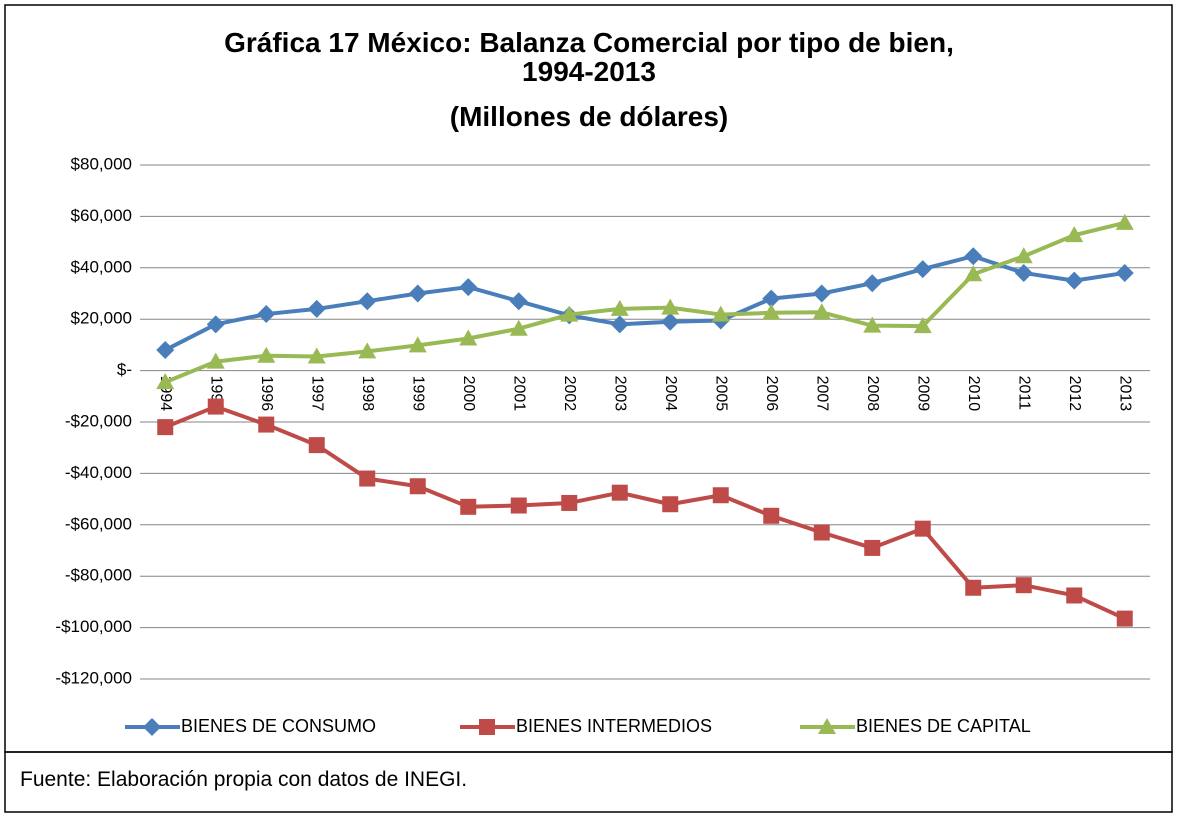 This screenshot has width=1178, height=819. I want to click on x-tick-label: 1996, so click(266, 394).